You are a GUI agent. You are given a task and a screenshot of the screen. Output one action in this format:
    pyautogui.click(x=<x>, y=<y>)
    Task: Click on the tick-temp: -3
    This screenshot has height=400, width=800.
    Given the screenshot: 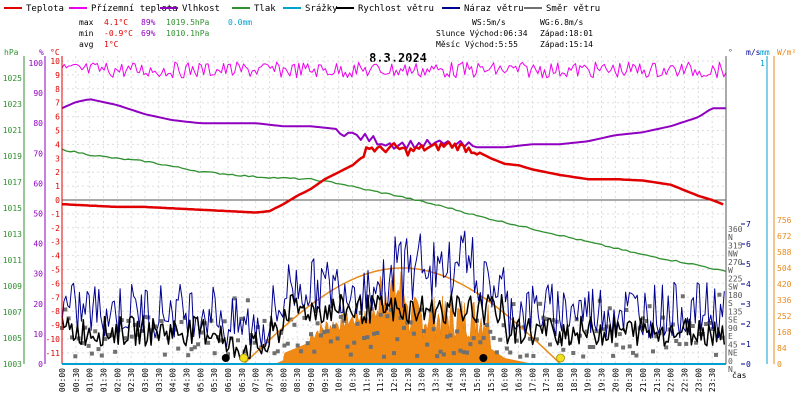 What is the action you would take?
    pyautogui.click(x=55, y=242)
    